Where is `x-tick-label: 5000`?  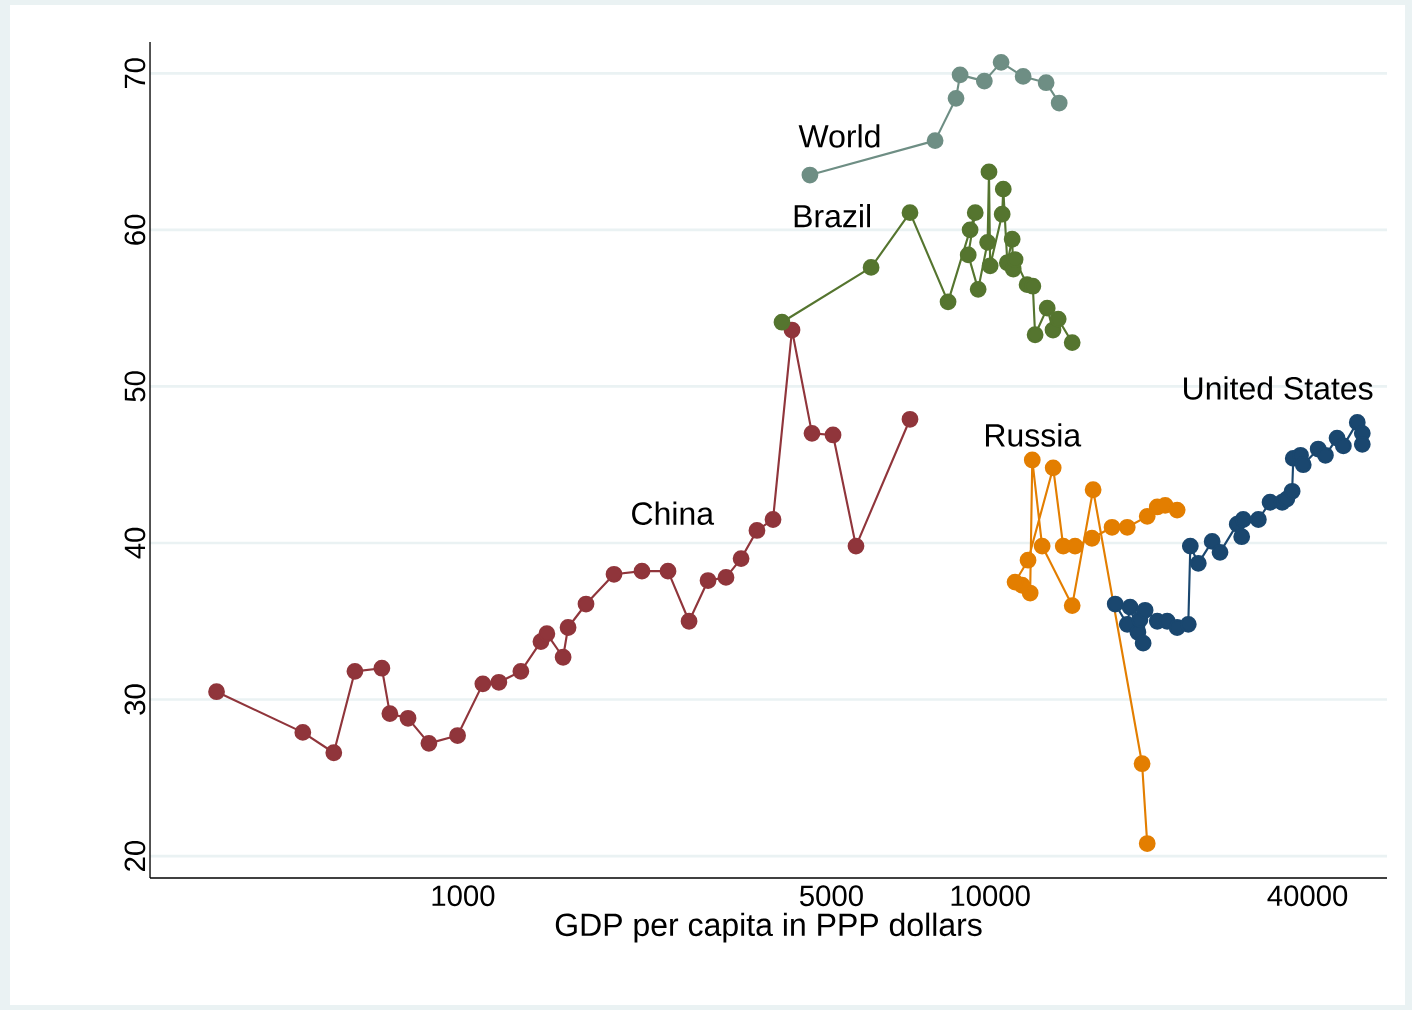 x-tick-label: 5000 is located at coordinates (831, 896).